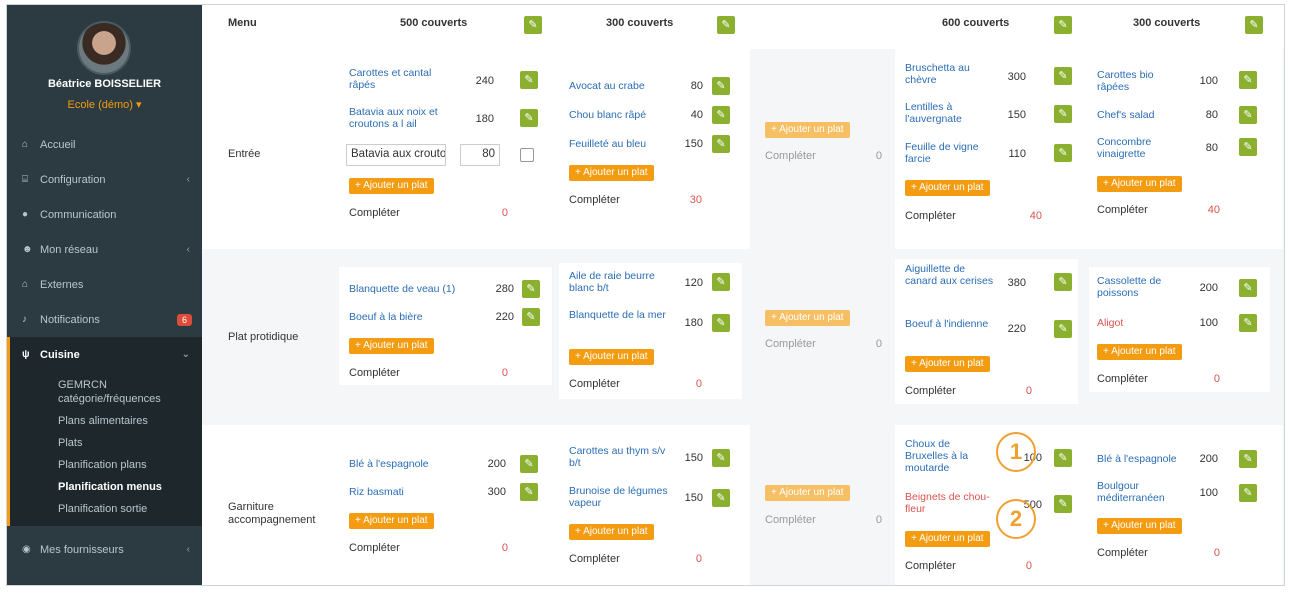 Image resolution: width=1291 pixels, height=593 pixels. Describe the element at coordinates (25, 144) in the screenshot. I see `home-icon: ⌂` at that location.